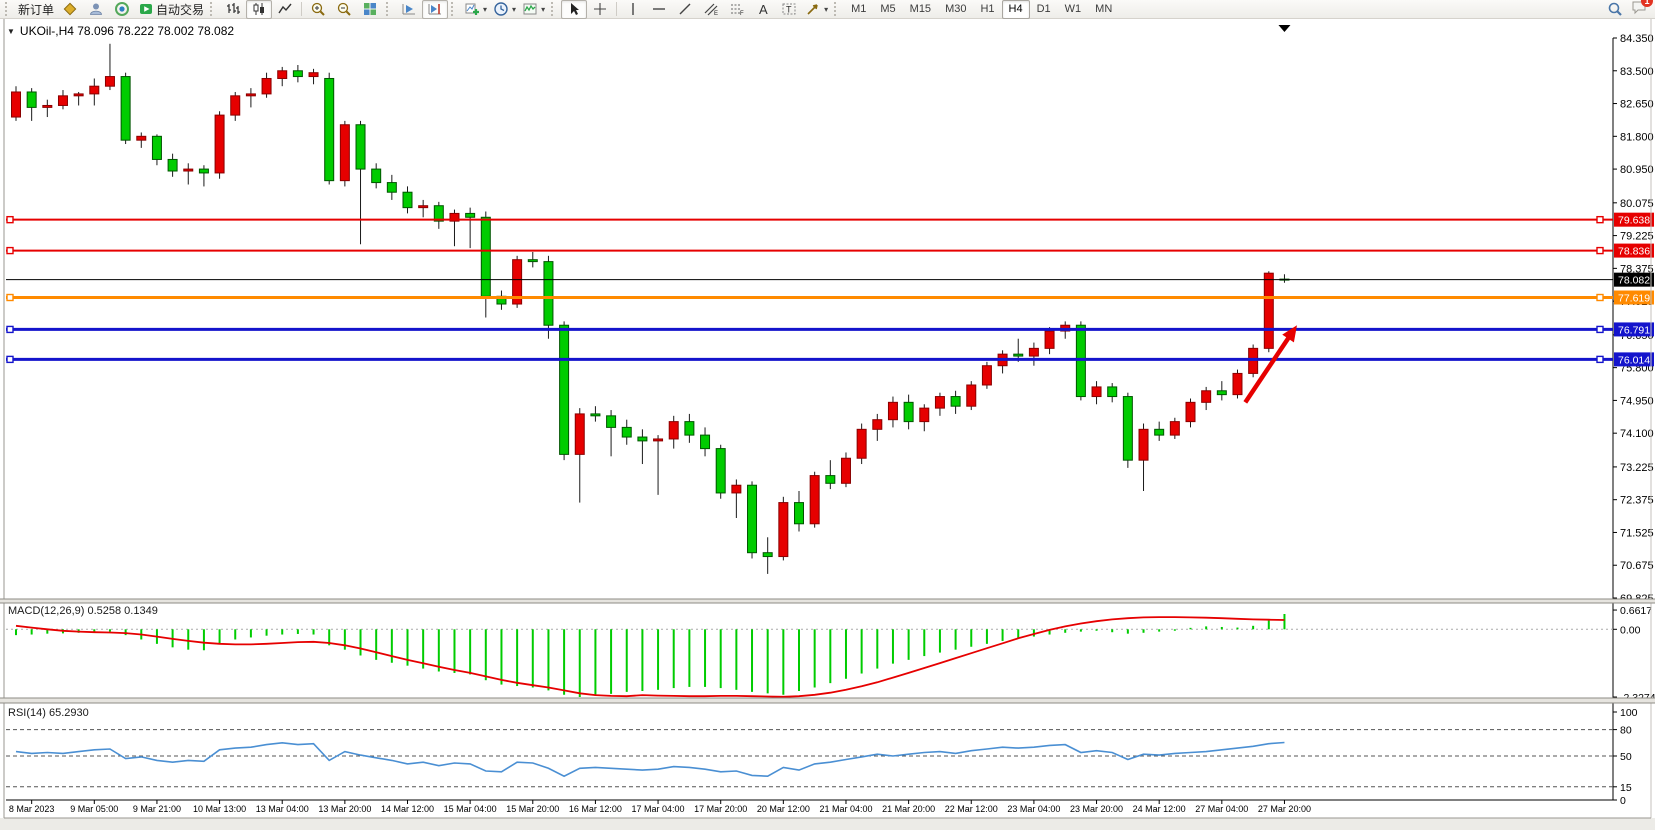 The image size is (1655, 830). Describe the element at coordinates (318, 9) in the screenshot. I see `zoom-in-button` at that location.